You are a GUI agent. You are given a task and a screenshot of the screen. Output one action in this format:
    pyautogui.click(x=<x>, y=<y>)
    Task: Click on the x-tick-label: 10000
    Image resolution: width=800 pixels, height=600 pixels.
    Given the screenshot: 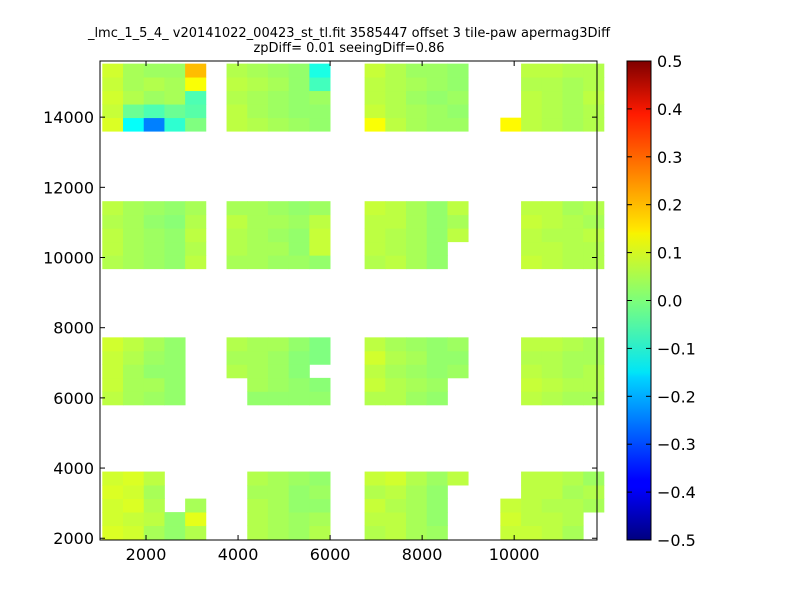 What is the action you would take?
    pyautogui.click(x=514, y=554)
    